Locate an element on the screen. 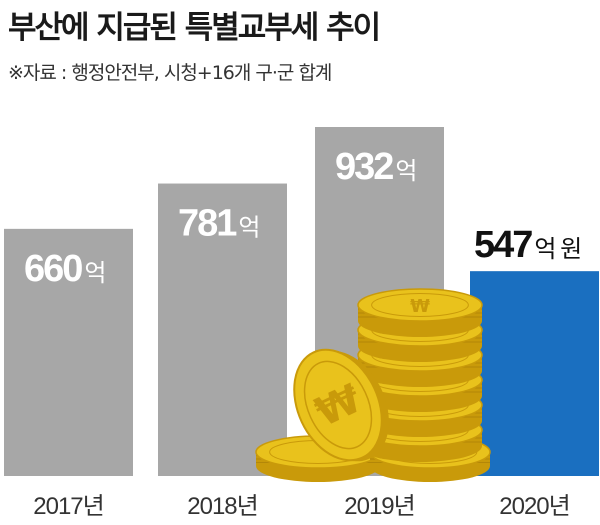  coin-icon is located at coordinates (420, 312).